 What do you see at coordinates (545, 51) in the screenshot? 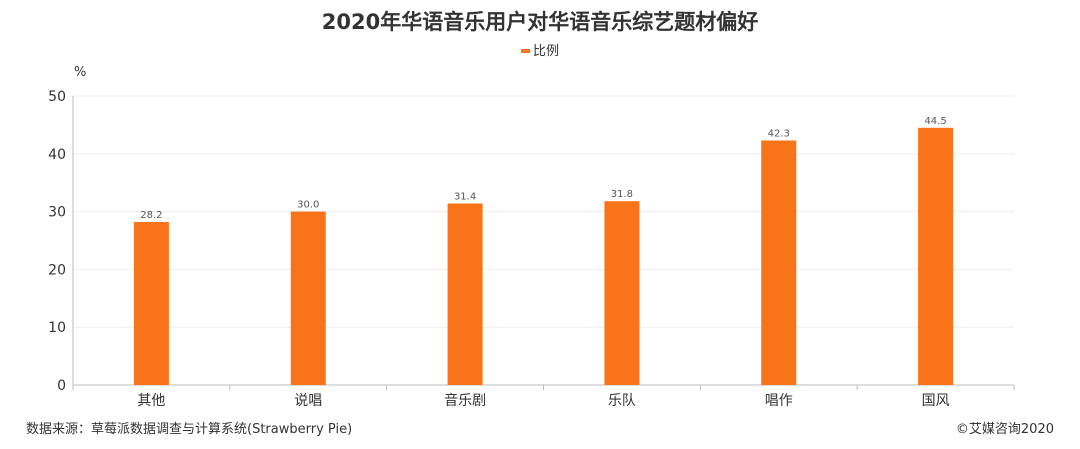
I see `legend-label: 比例` at bounding box center [545, 51].